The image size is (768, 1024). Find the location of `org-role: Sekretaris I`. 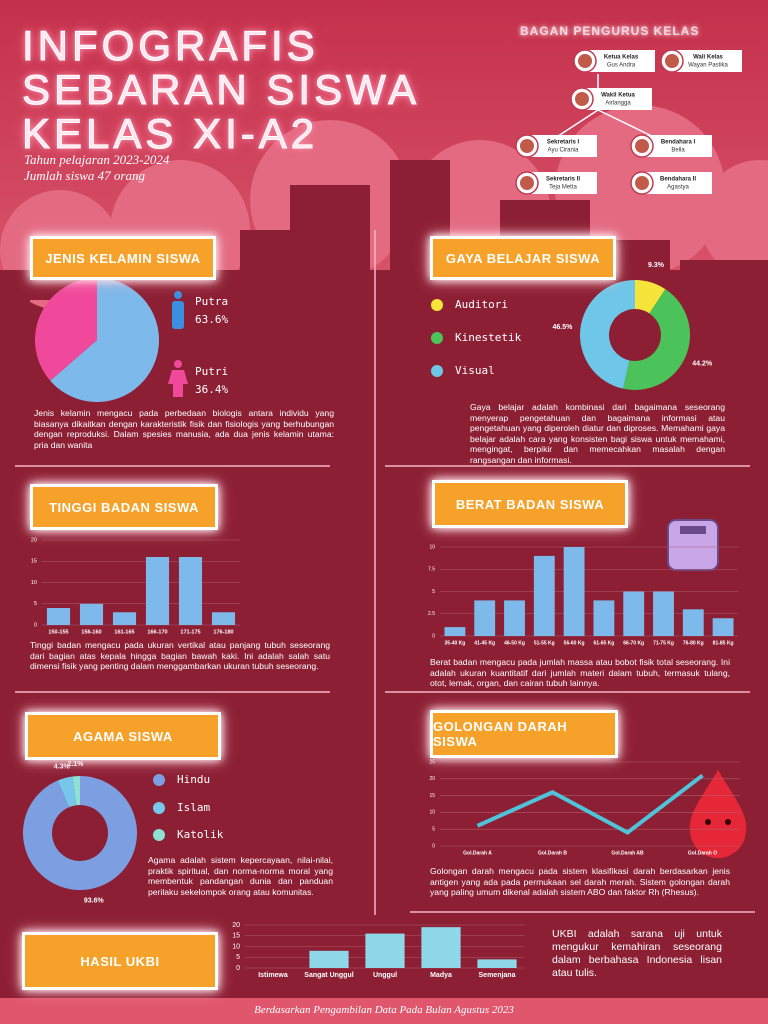

org-role: Sekretaris I is located at coordinates (563, 143).